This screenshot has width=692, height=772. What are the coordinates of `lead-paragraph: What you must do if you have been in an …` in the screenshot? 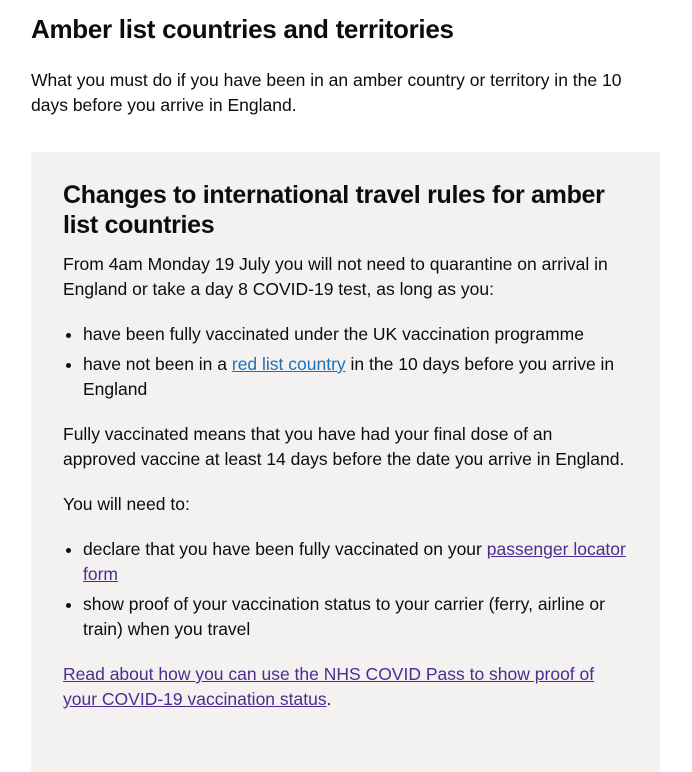 It's located at (326, 92).